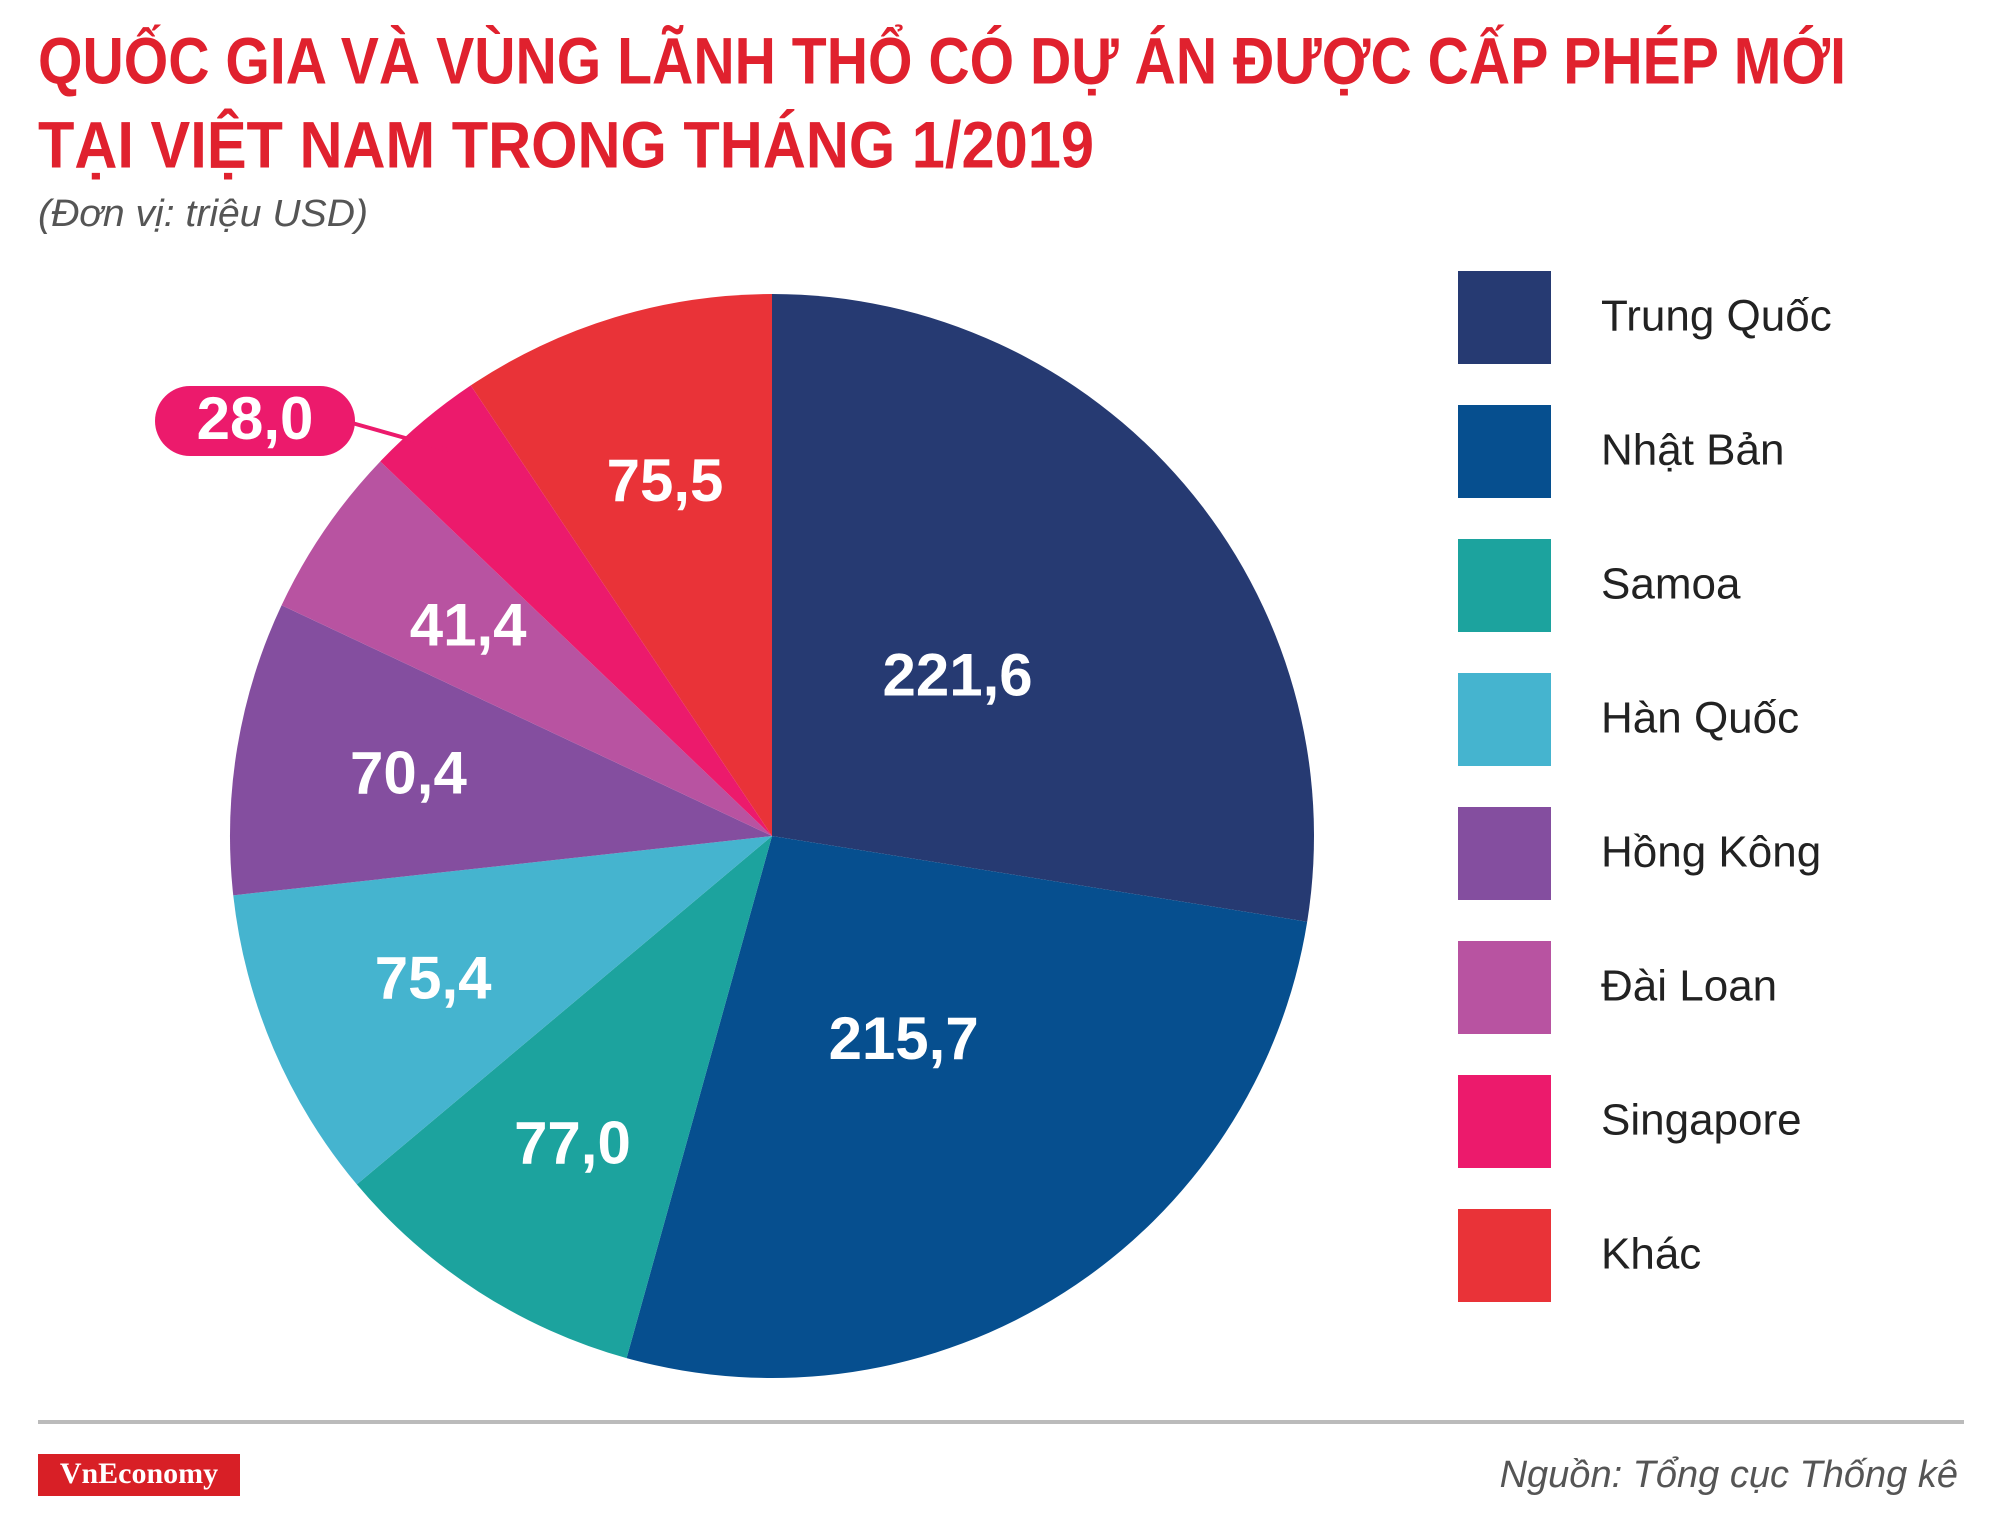 The image size is (2000, 1514). Describe the element at coordinates (468, 624) in the screenshot. I see `data-label: 41,4` at that location.